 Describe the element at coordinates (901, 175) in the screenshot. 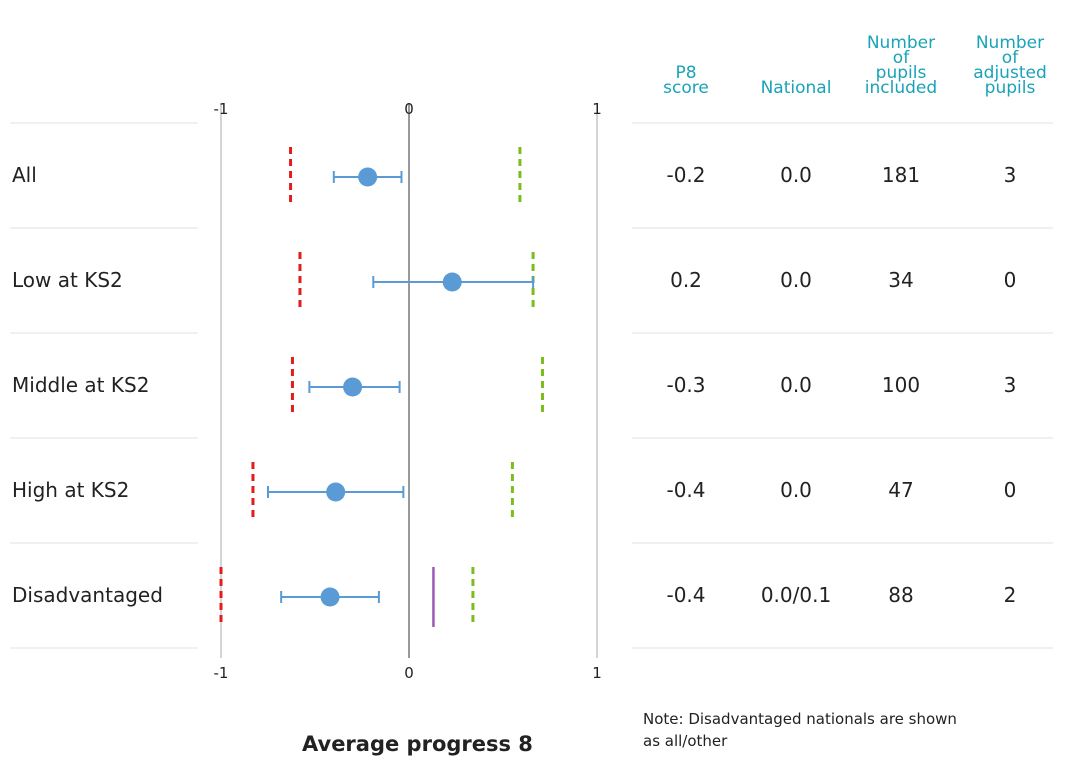

I see `table-cell: 181` at that location.